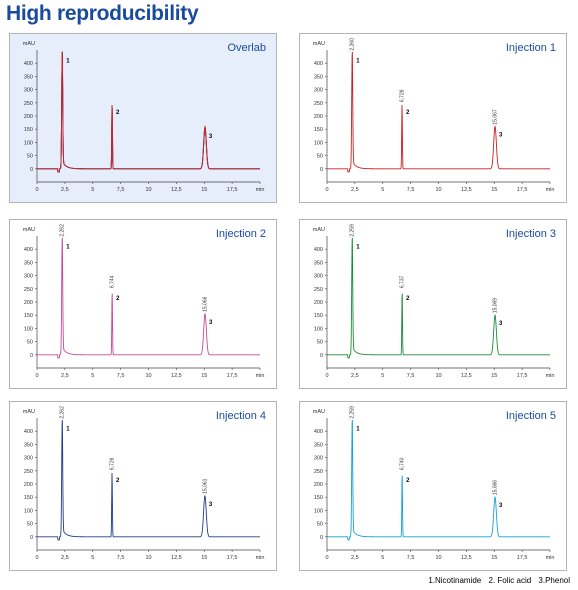  I want to click on peak-legend: 1.Nicotinamide 2. Folic acid 3.Phenol, so click(496, 580).